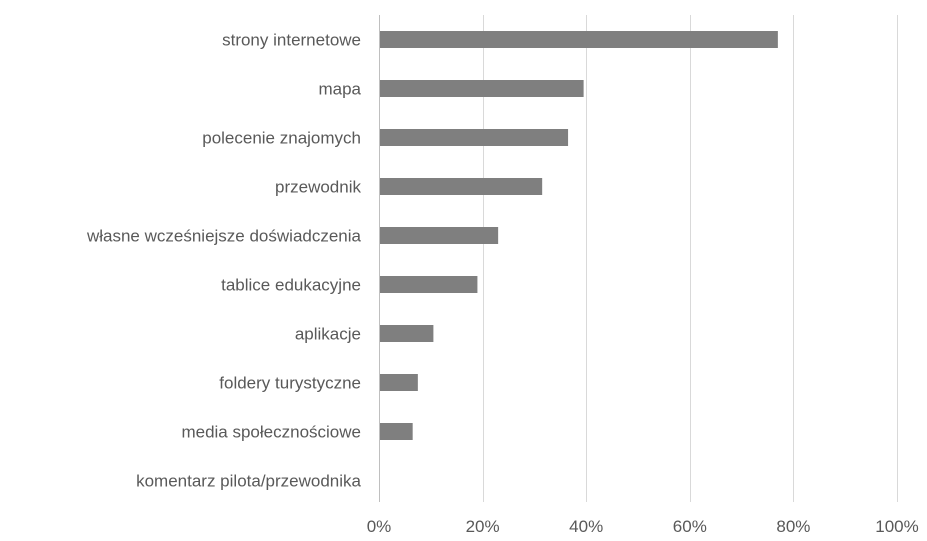 This screenshot has height=541, width=927. I want to click on category-label: mapa, so click(339, 89).